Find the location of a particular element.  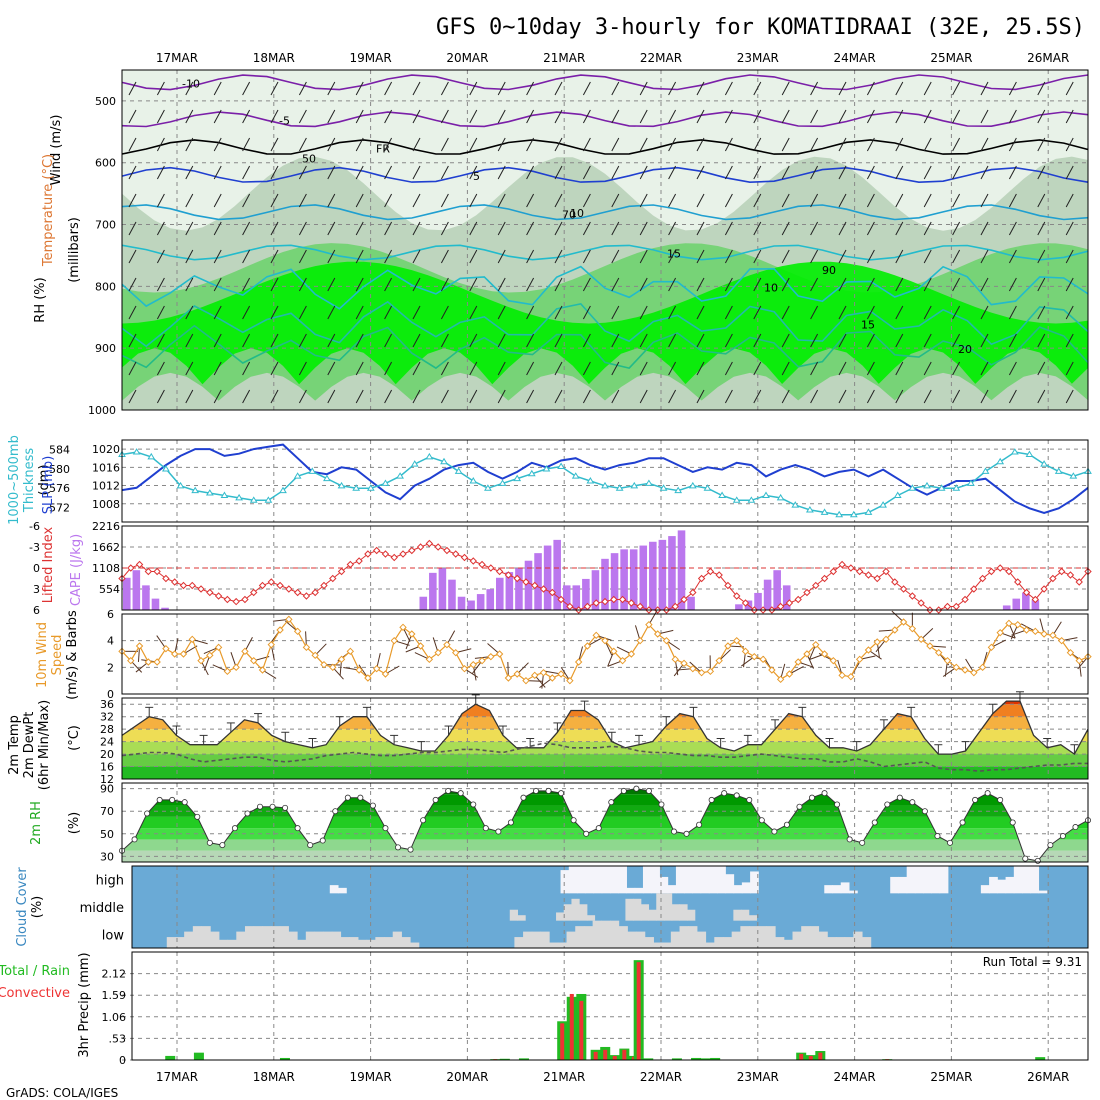

pressure-axis-label-line: (millibars) is located at coordinates (74, 250).